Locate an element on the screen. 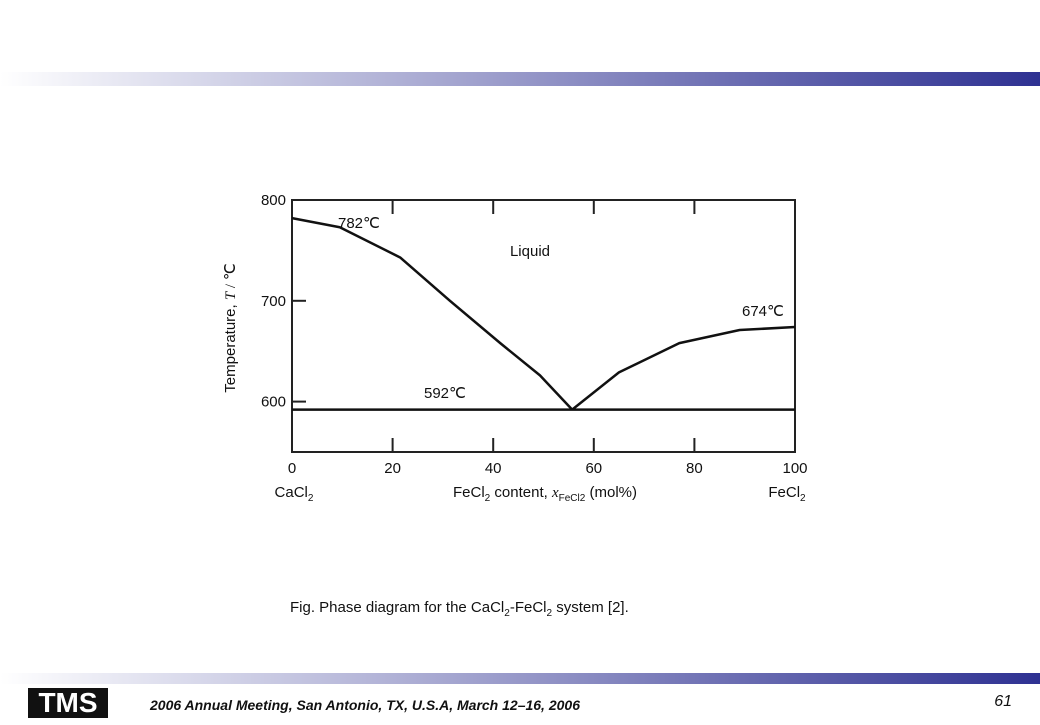 The height and width of the screenshot is (725, 1040). x-axis-label: FeCl2 content, xFeCl2 (mol%) is located at coordinates (545, 494).